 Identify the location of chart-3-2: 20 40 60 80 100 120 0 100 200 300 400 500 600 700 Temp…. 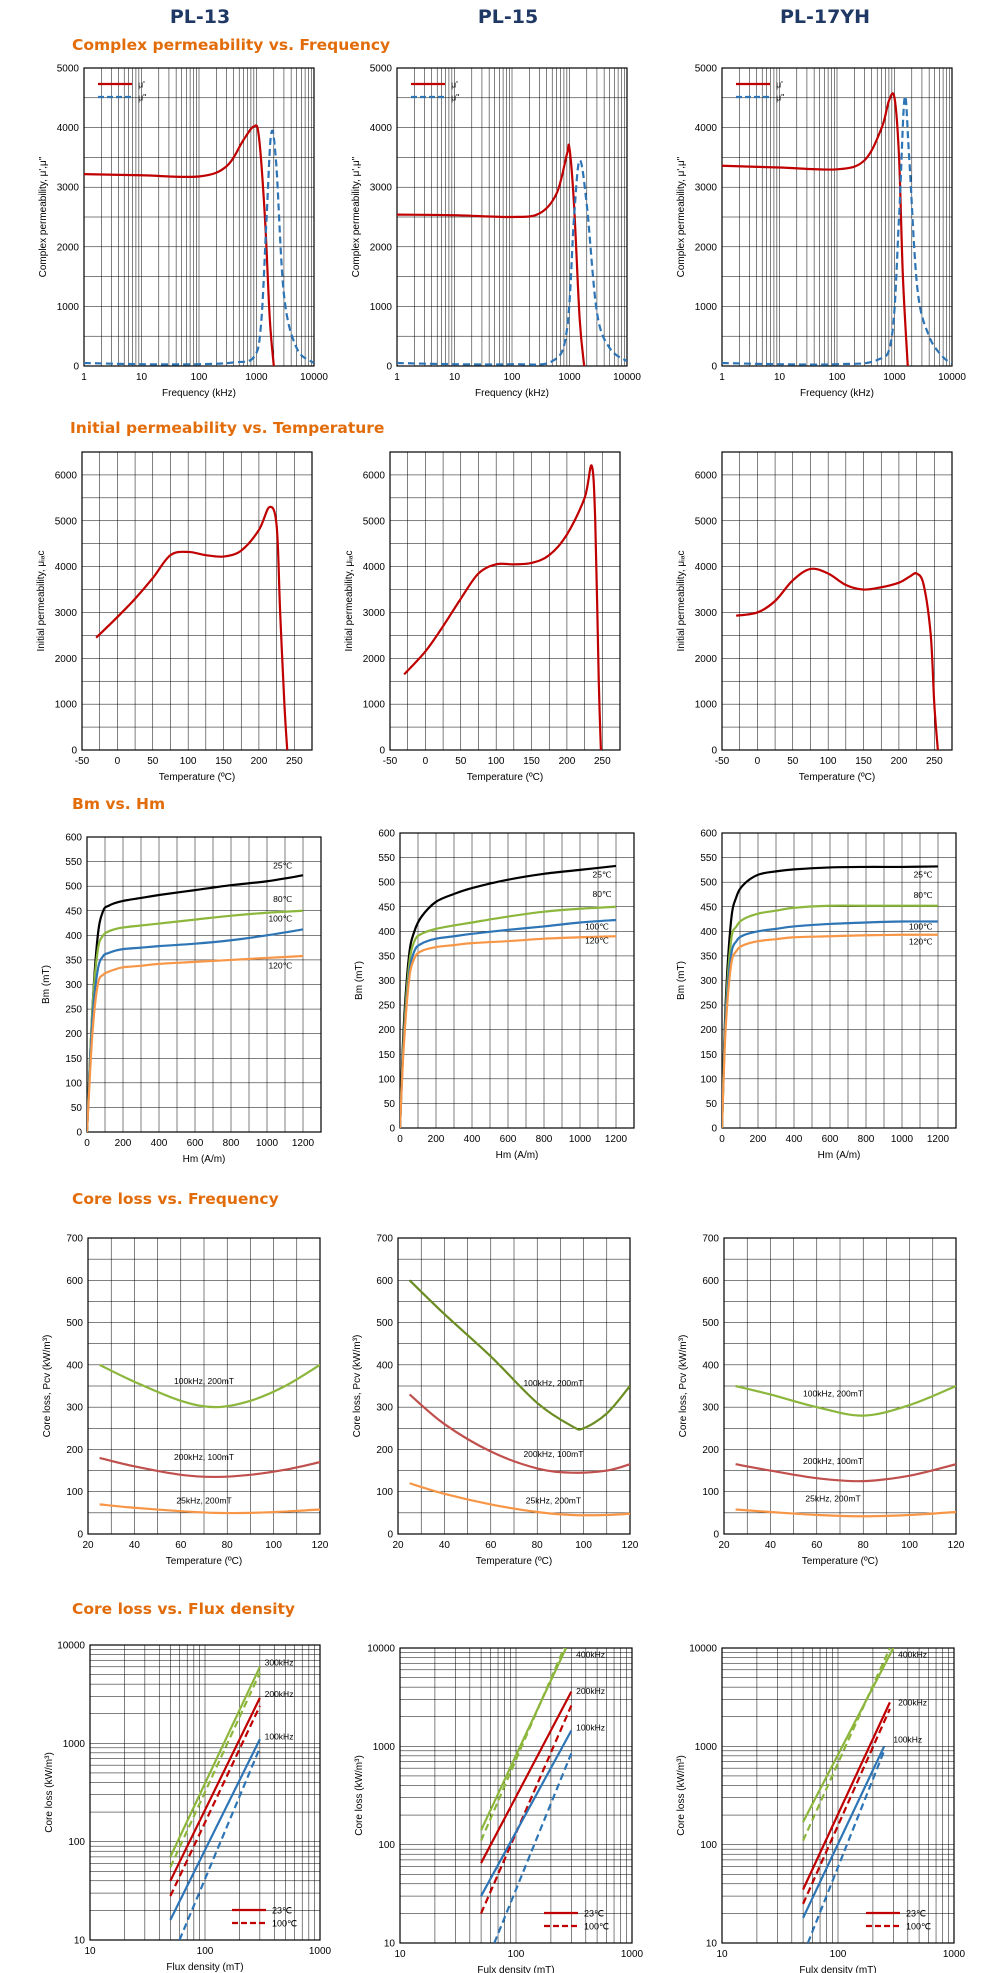
(821, 1401).